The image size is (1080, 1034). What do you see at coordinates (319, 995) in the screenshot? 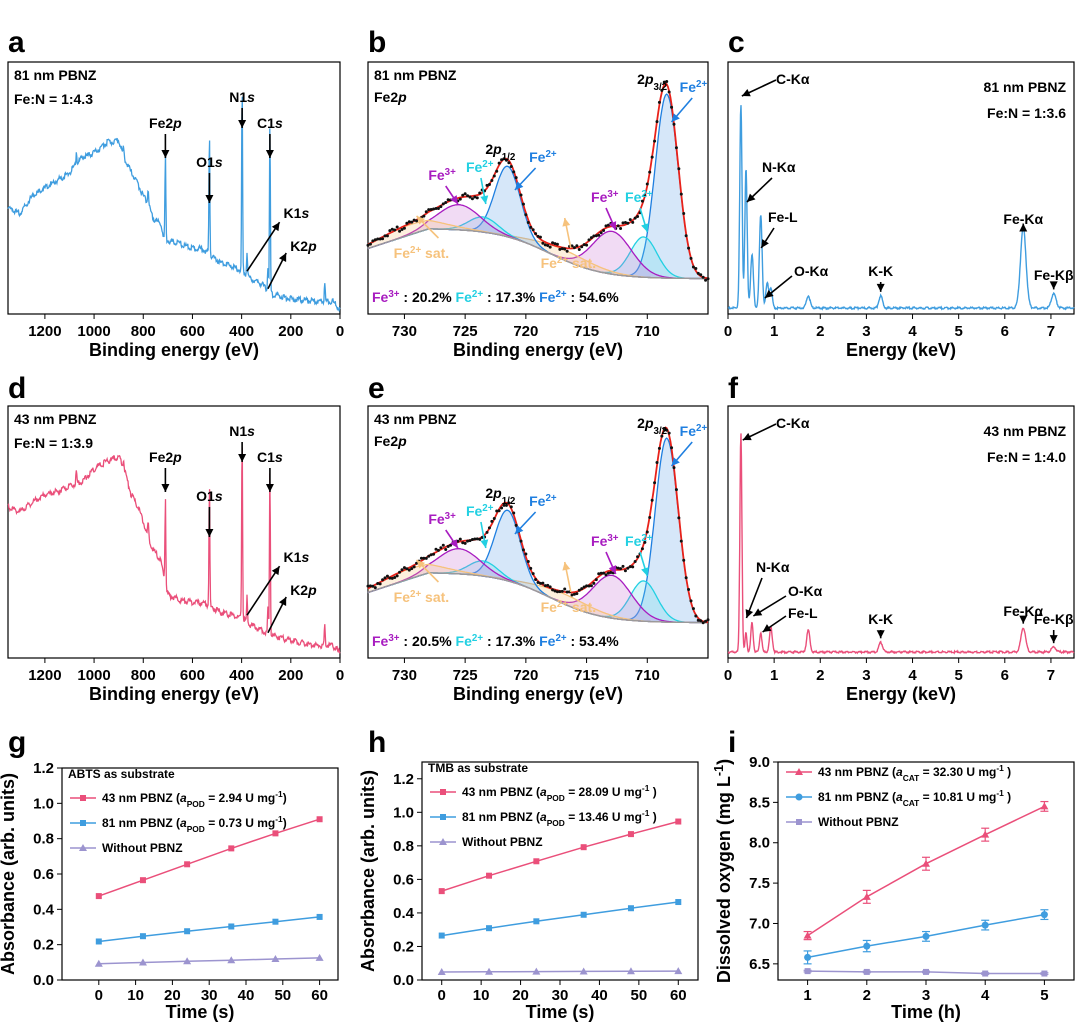
I see `x-tick-label: 60` at bounding box center [319, 995].